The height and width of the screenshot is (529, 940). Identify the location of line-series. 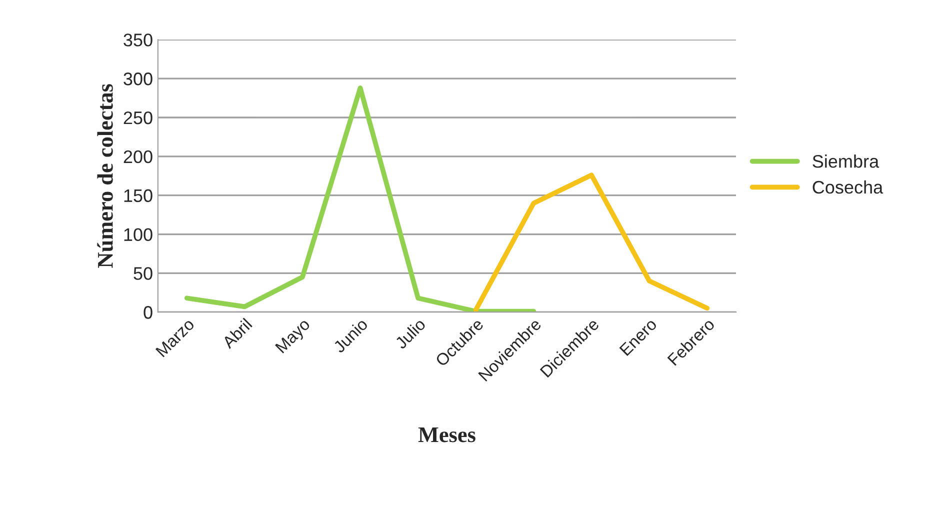
(591, 242).